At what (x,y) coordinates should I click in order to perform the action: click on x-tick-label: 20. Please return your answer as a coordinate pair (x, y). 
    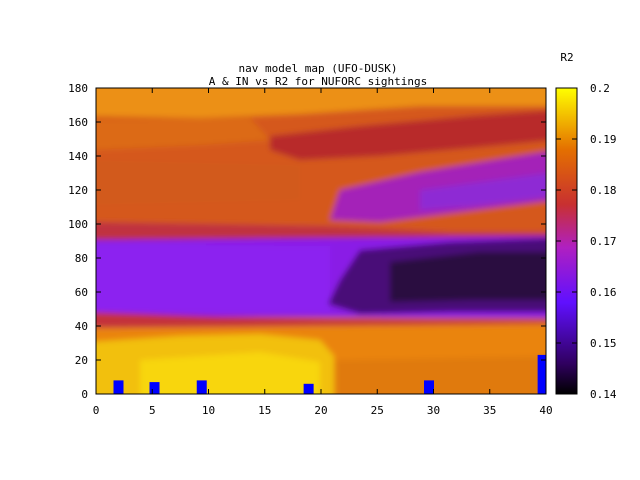
    Looking at the image, I should click on (320, 410).